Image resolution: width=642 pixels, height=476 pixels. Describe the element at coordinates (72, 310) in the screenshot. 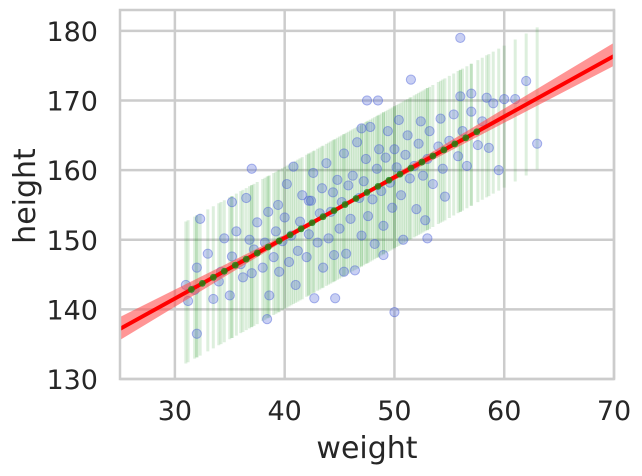

I see `y-tick-label: 140` at that location.